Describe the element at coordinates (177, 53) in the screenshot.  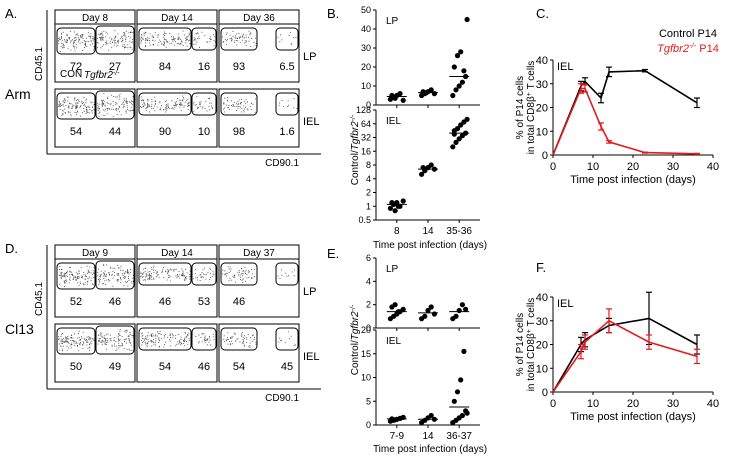
I see `flow-plot-frame` at that location.